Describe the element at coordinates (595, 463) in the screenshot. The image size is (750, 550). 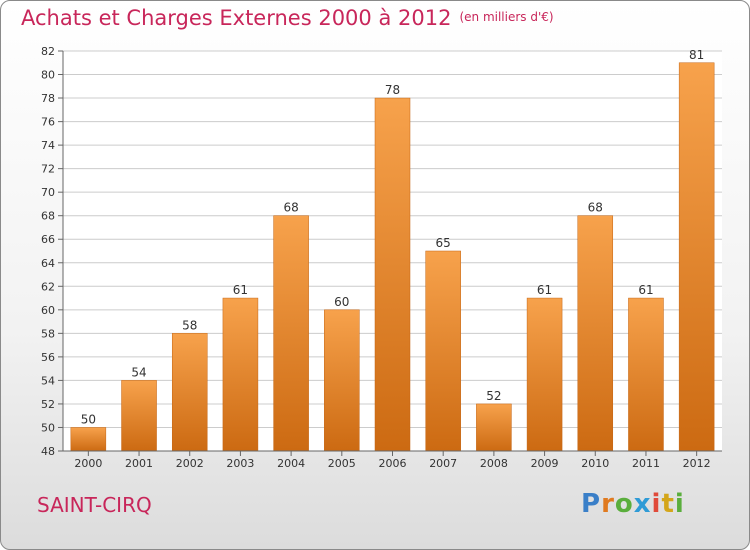
I see `x-tick-label-2010: 2010` at that location.